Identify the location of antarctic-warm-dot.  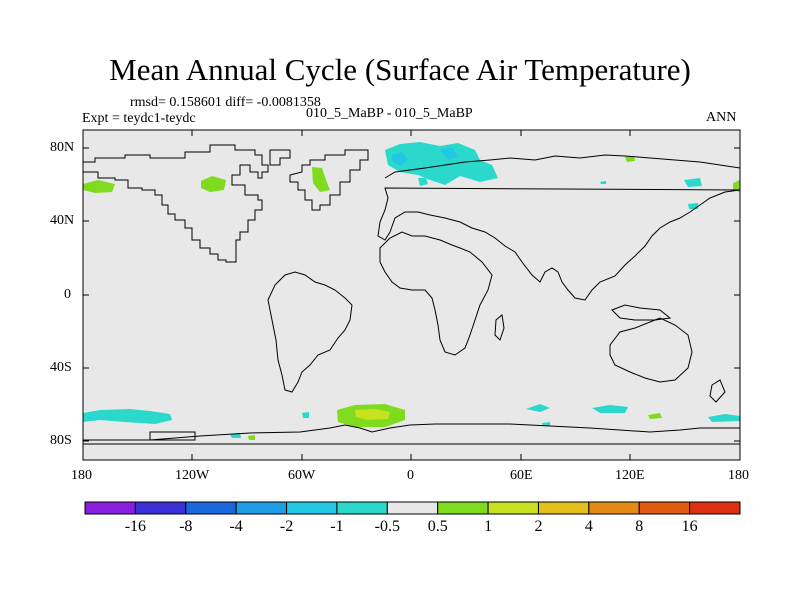
(251, 437).